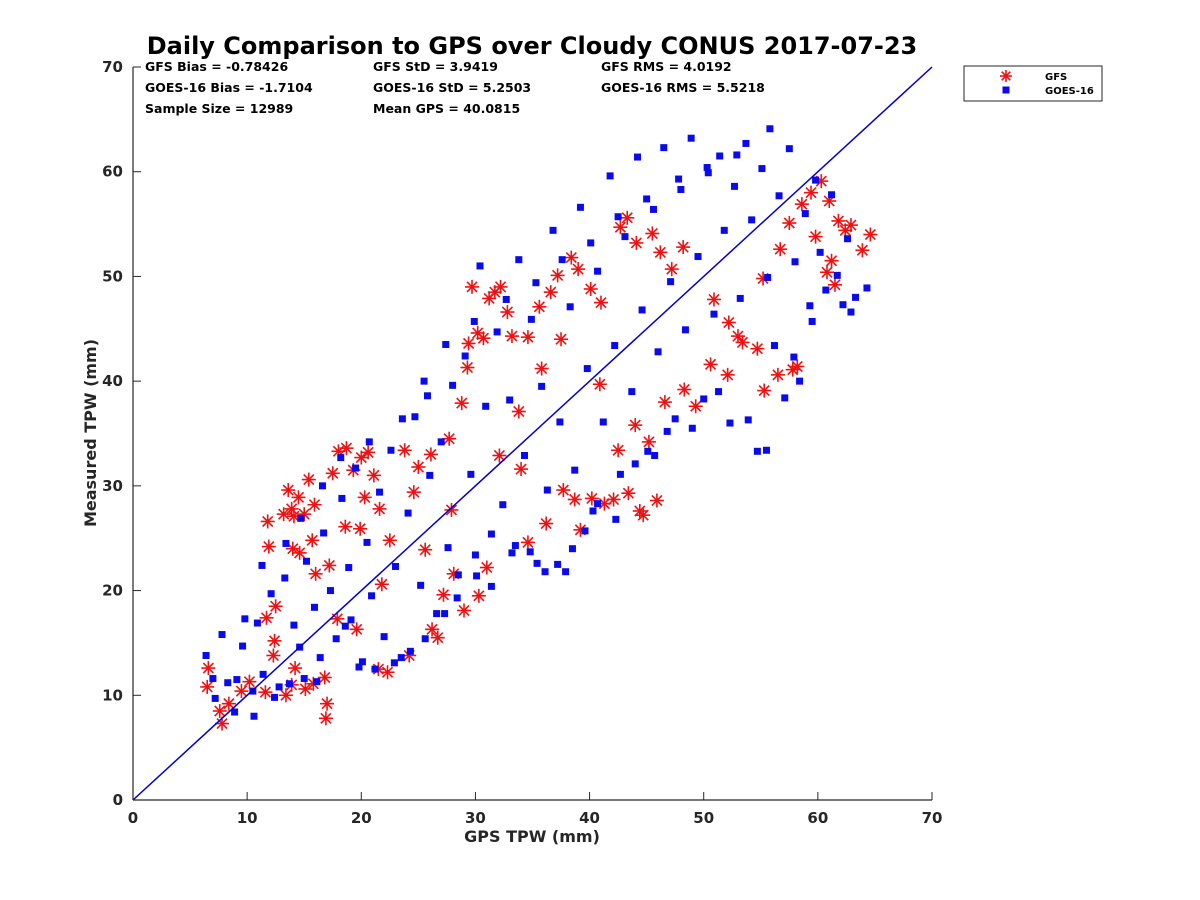  Describe the element at coordinates (535, 809) in the screenshot. I see `x-ticks: 0 10 20 30 40 50 60 70` at that location.